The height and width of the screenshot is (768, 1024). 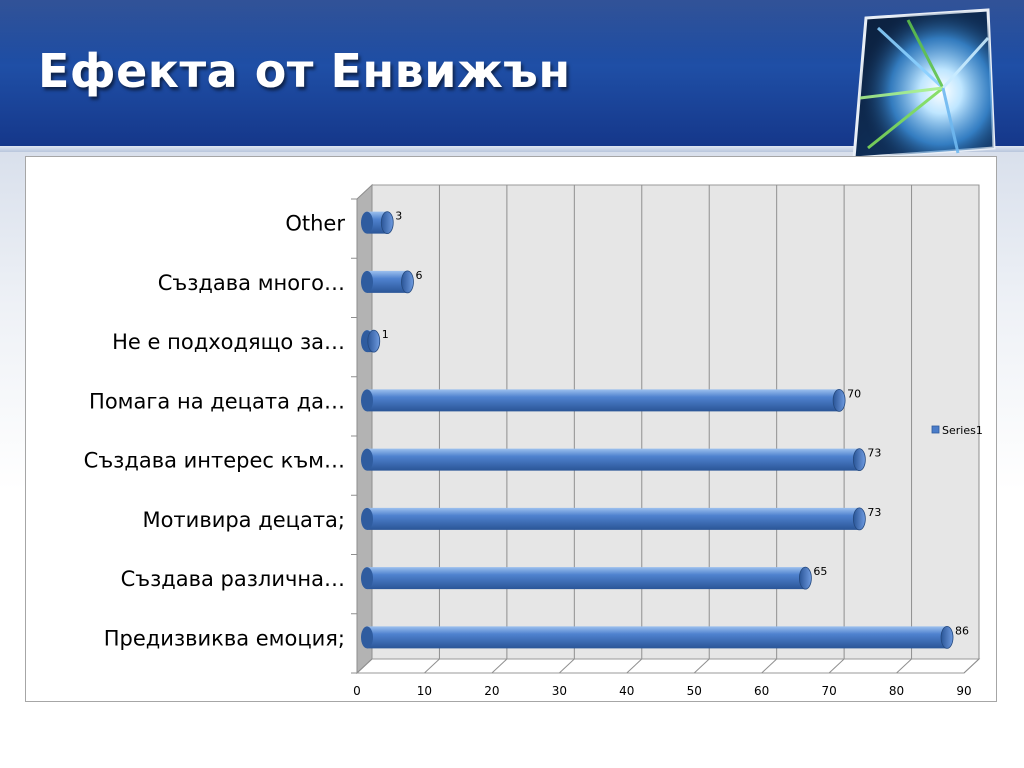 What do you see at coordinates (962, 430) in the screenshot?
I see `legend-label: Series1` at bounding box center [962, 430].